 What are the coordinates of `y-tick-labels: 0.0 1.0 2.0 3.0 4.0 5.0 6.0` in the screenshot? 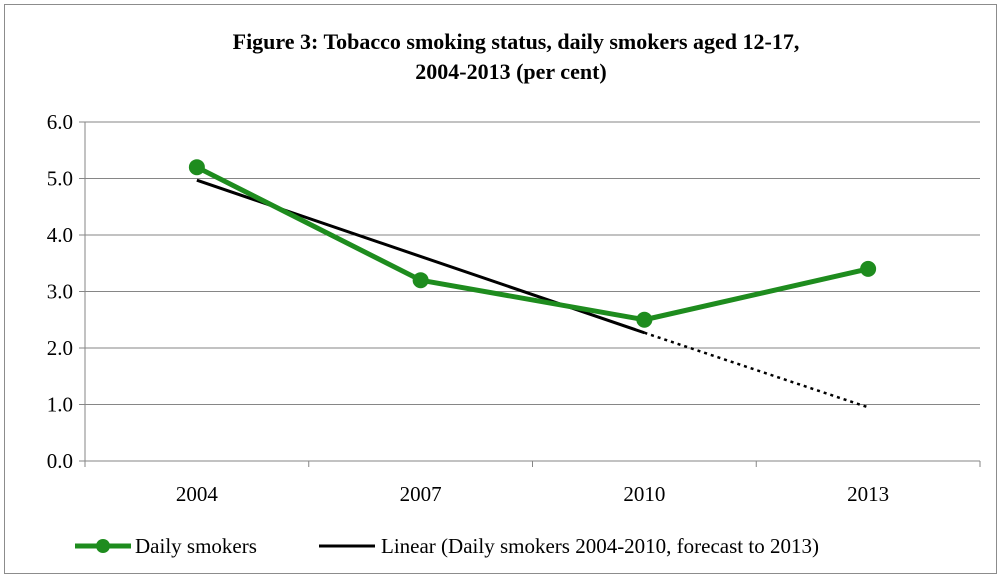 It's located at (60, 291).